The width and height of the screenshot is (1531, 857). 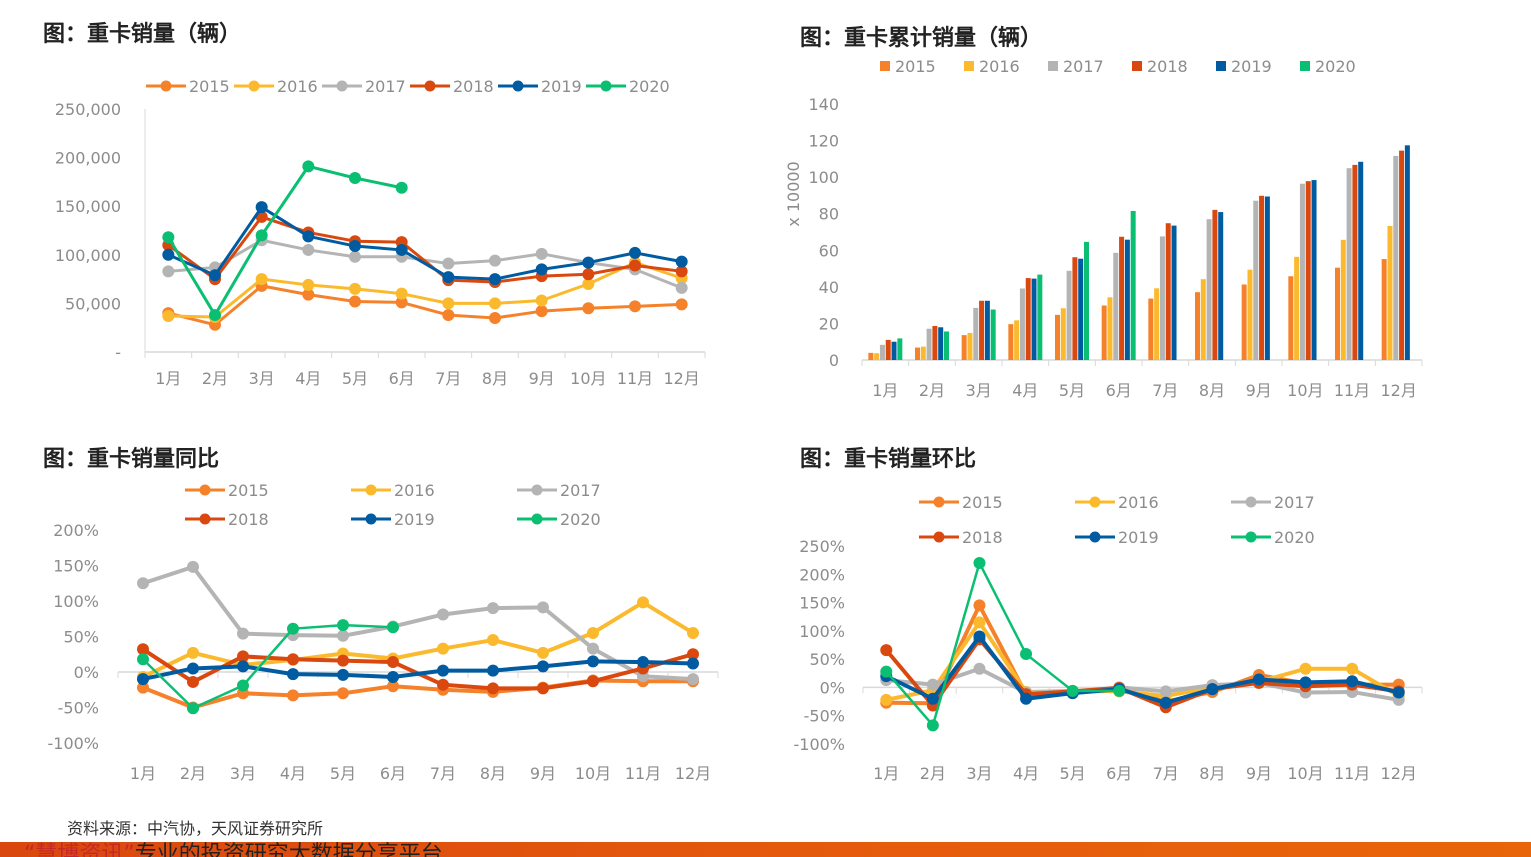 What do you see at coordinates (979, 562) in the screenshot?
I see `point-2020-3月` at bounding box center [979, 562].